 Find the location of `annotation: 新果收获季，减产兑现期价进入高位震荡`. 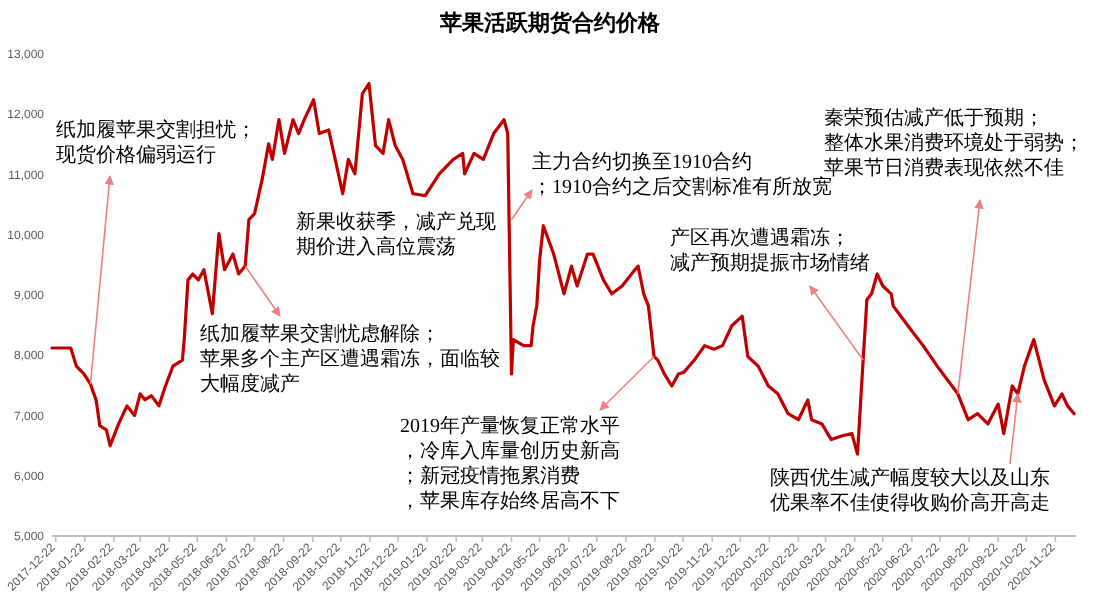

annotation: 新果收获季，减产兑现期价进入高位震荡 is located at coordinates (396, 234).